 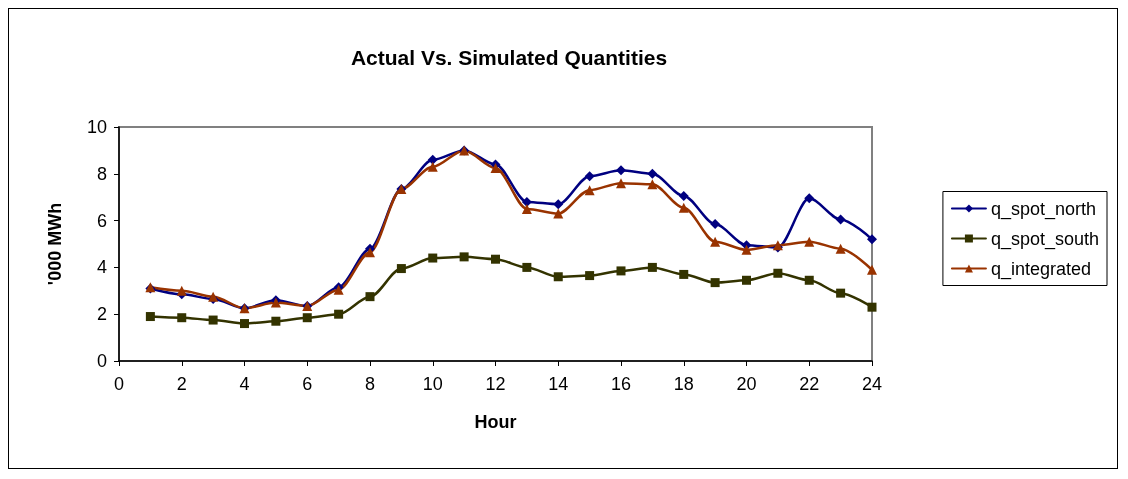 I want to click on y-tick-label: 6, so click(x=101, y=220).